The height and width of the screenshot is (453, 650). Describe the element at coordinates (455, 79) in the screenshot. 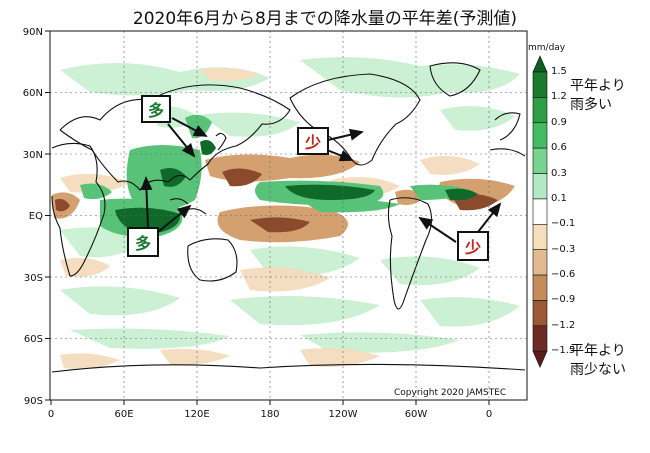

I see `greenland-outline` at that location.